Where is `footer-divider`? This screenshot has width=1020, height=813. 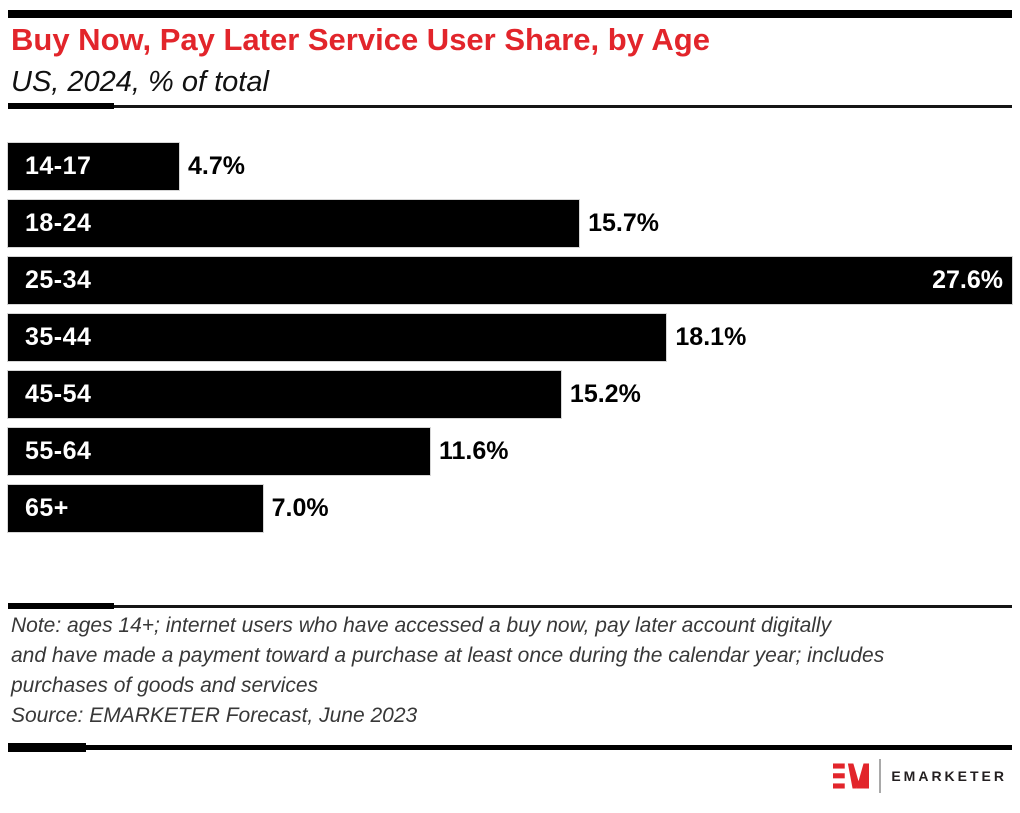
footer-divider is located at coordinates (510, 606).